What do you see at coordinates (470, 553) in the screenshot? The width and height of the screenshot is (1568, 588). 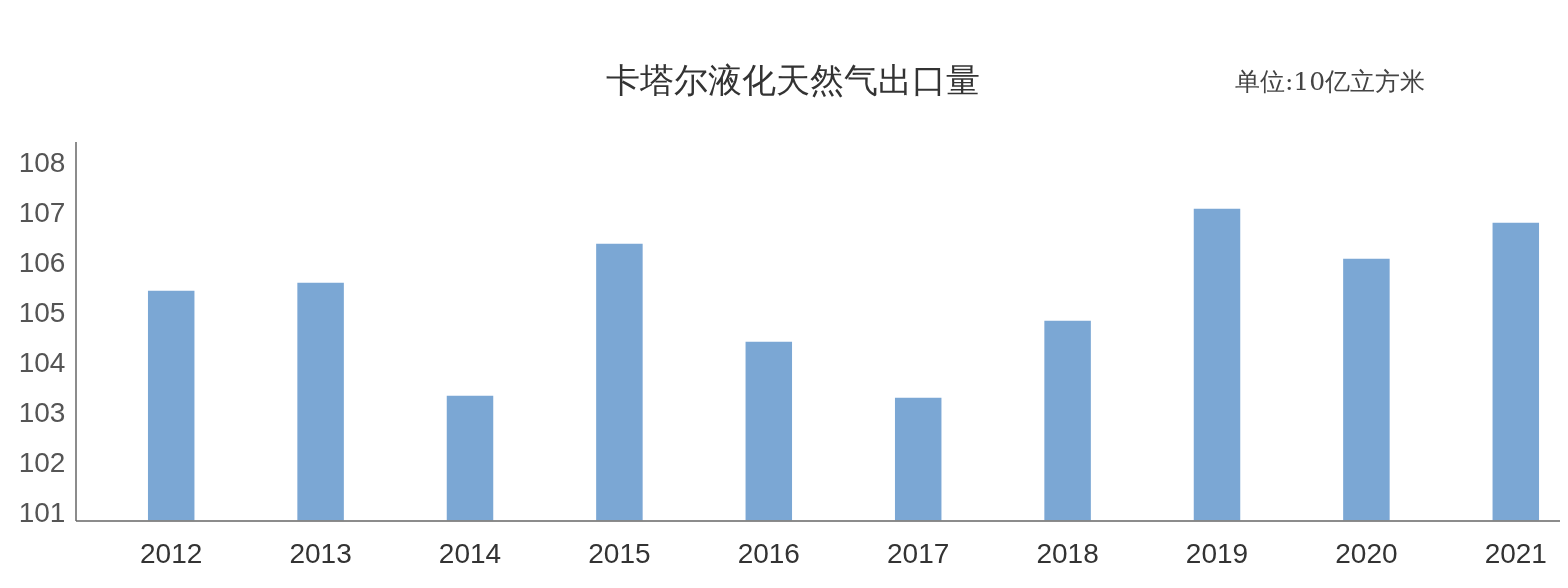 I see `x-tick-label: 2014` at bounding box center [470, 553].